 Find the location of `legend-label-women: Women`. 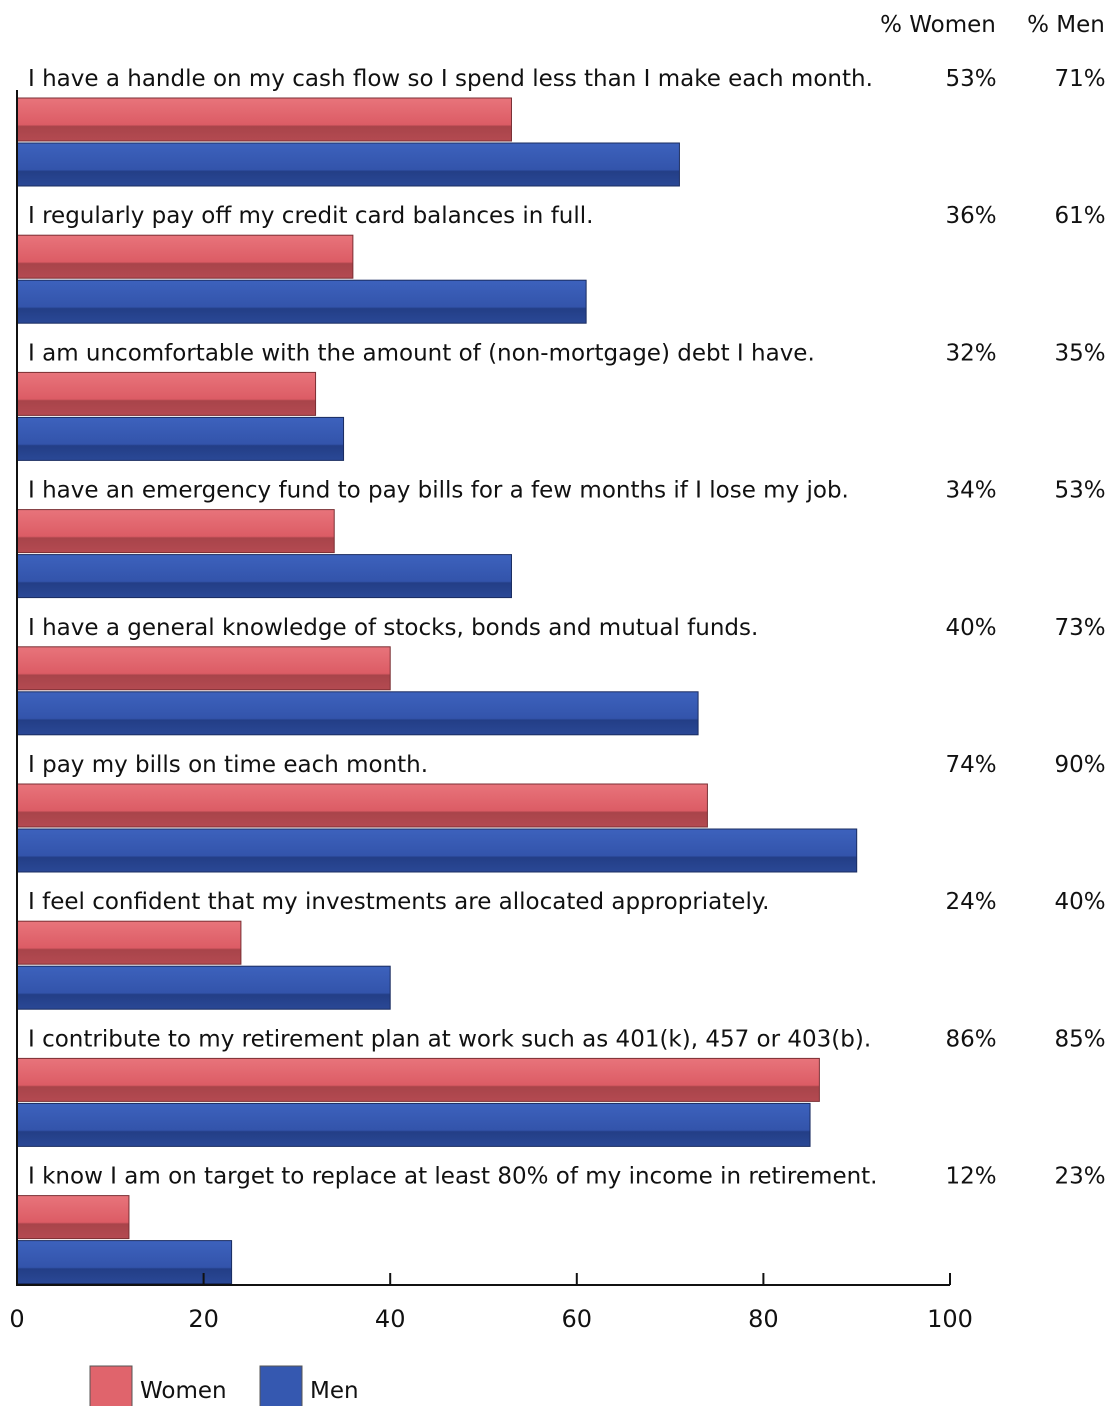

legend-label-women: Women is located at coordinates (183, 1391).